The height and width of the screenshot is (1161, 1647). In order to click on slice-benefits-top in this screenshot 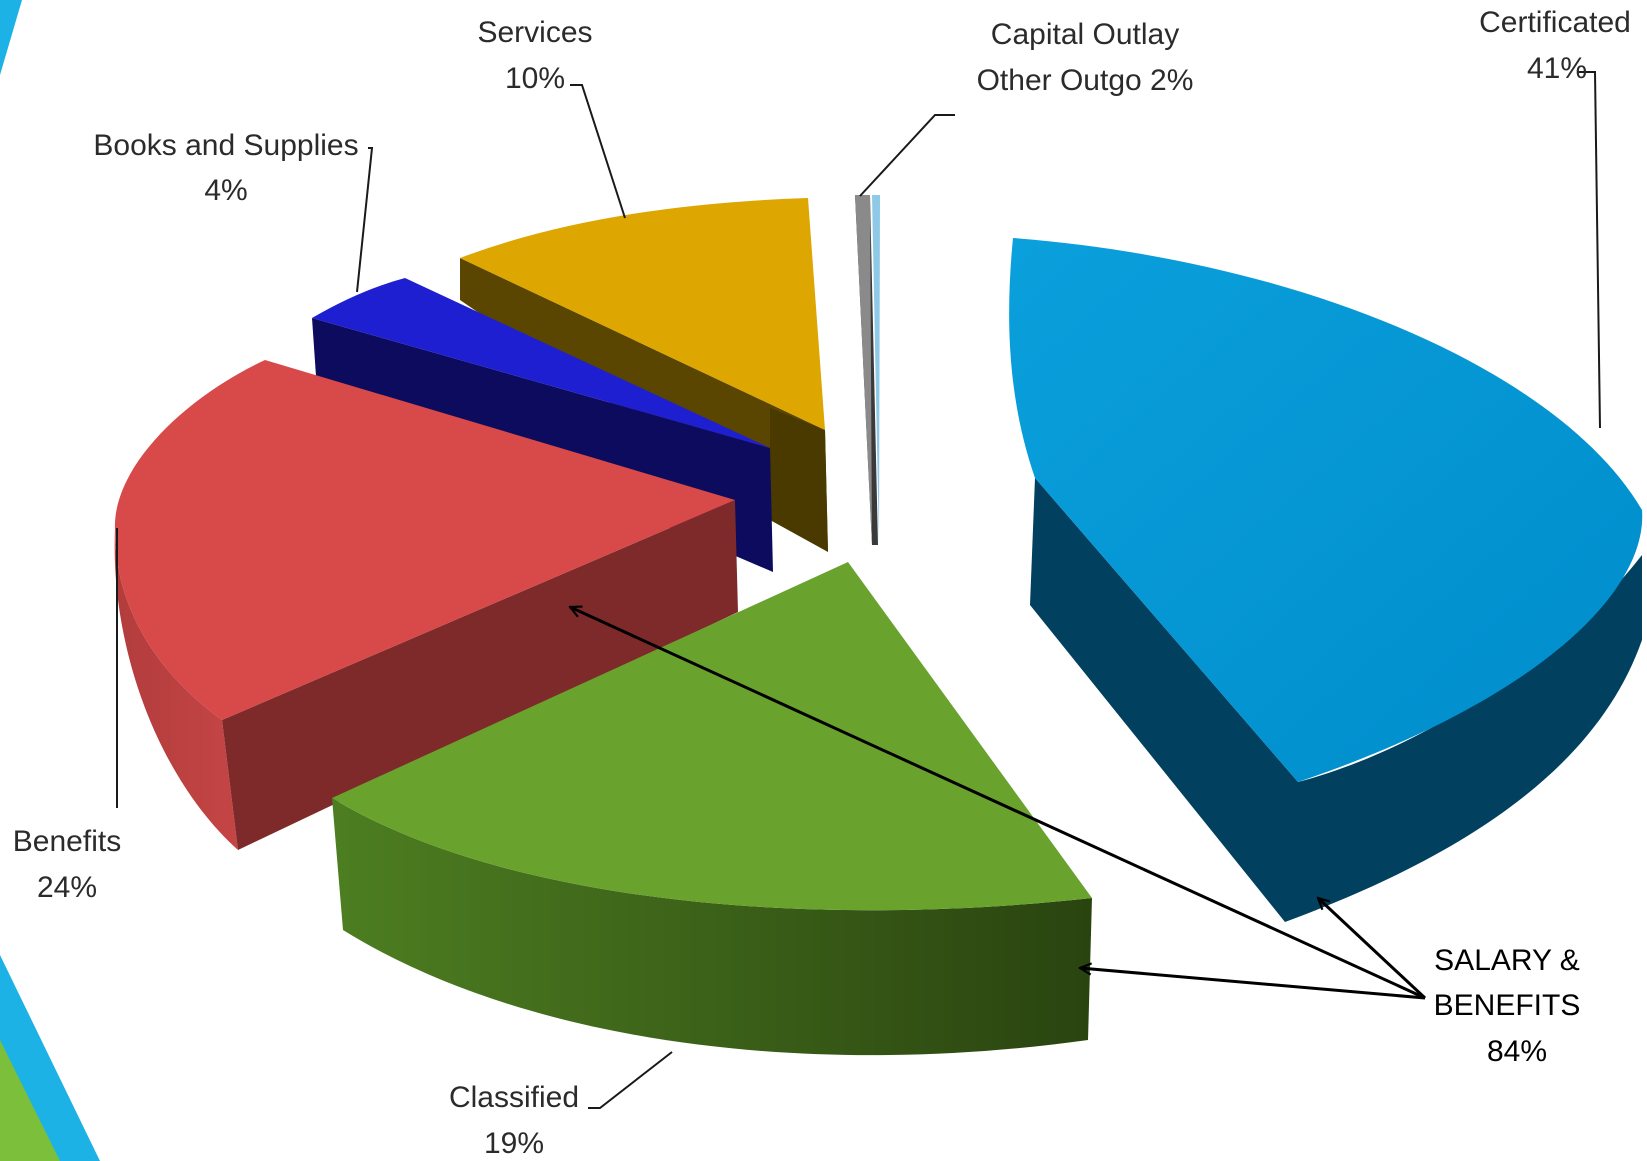, I will do `click(424, 540)`.